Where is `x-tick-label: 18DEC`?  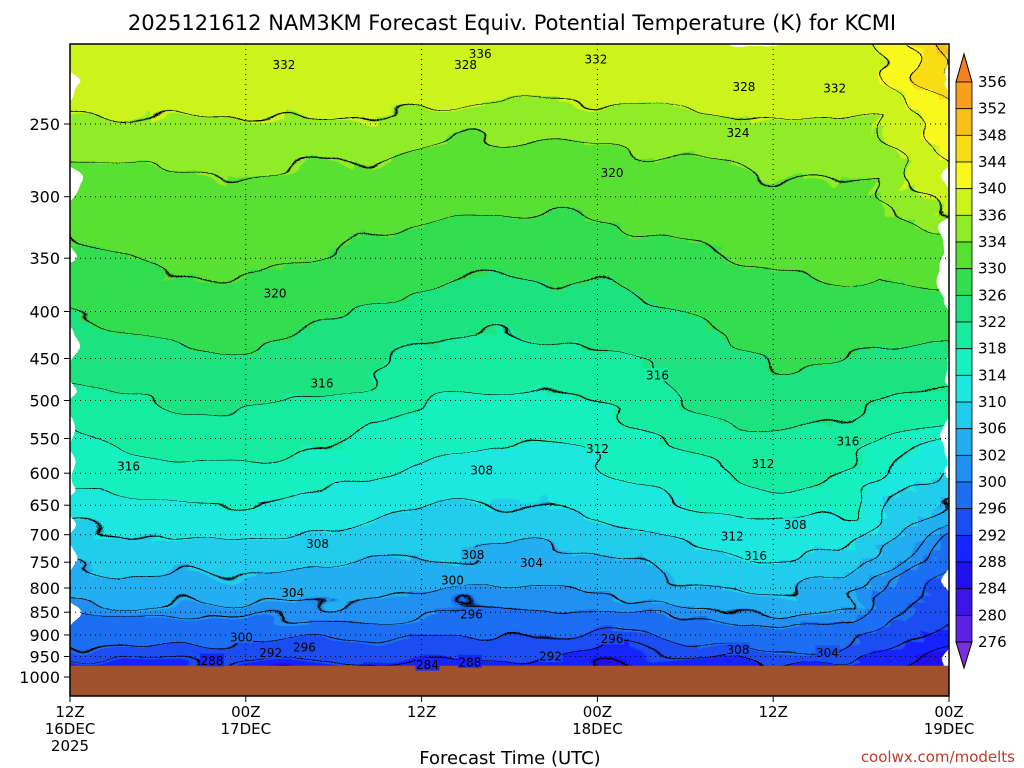
x-tick-label: 18DEC is located at coordinates (597, 729).